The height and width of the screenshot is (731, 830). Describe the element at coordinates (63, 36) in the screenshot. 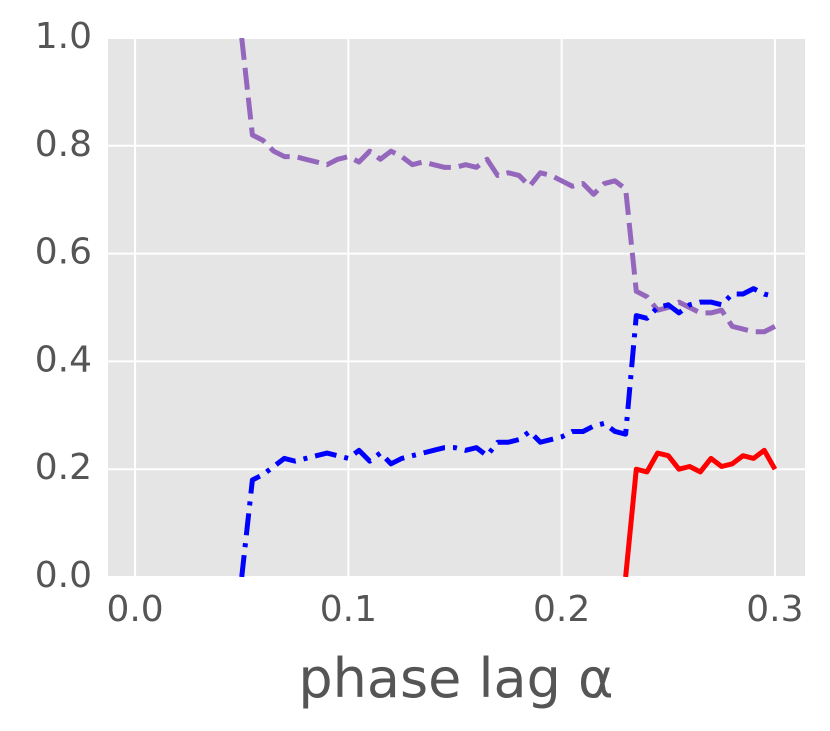

I see `y-tick-label: 1.0` at that location.